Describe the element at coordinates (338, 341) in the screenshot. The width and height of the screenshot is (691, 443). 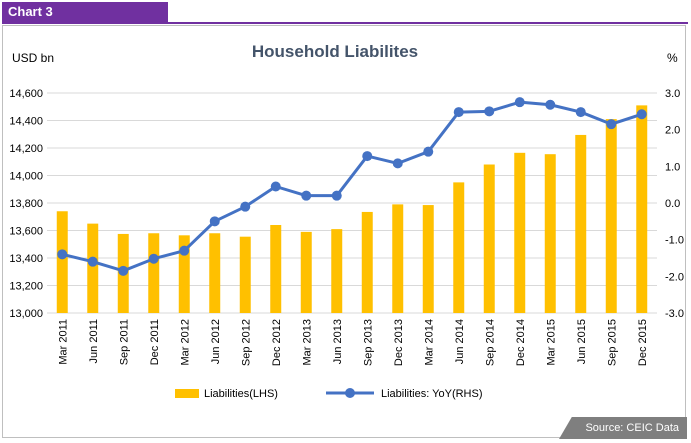
I see `category-tick-label: Jun 2013` at that location.